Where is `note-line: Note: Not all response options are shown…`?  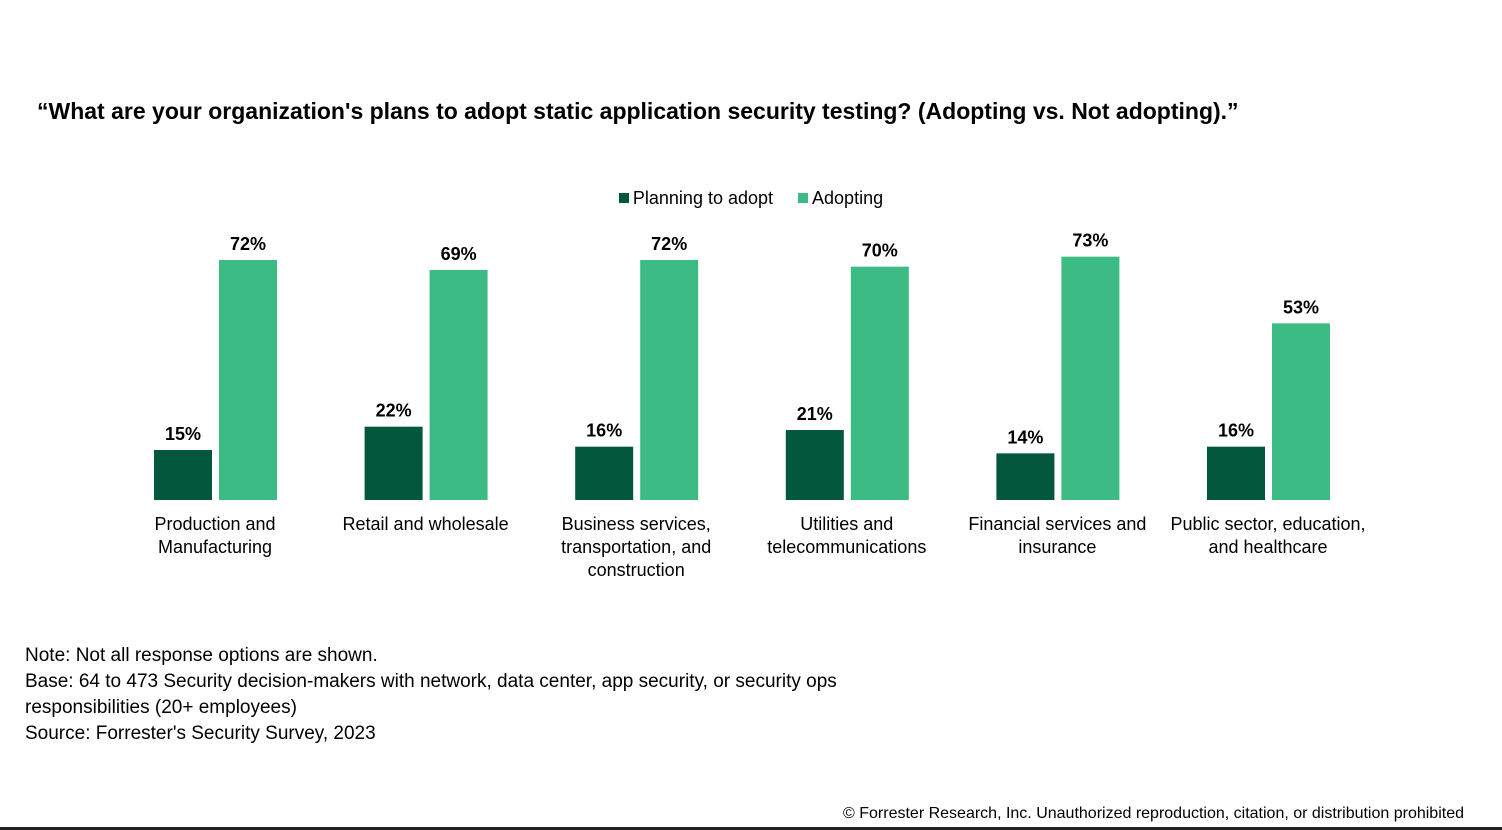 note-line: Note: Not all response options are shown… is located at coordinates (201, 655).